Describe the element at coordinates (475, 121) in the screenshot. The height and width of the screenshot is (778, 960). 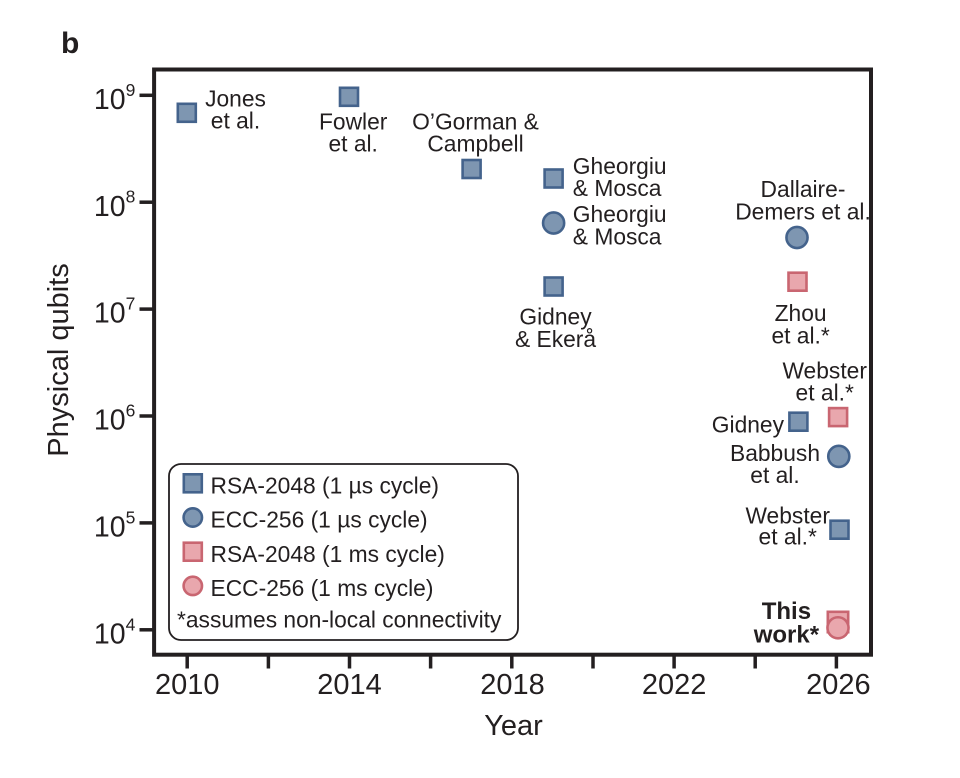
I see `svg-text: O’Gorman &` at that location.